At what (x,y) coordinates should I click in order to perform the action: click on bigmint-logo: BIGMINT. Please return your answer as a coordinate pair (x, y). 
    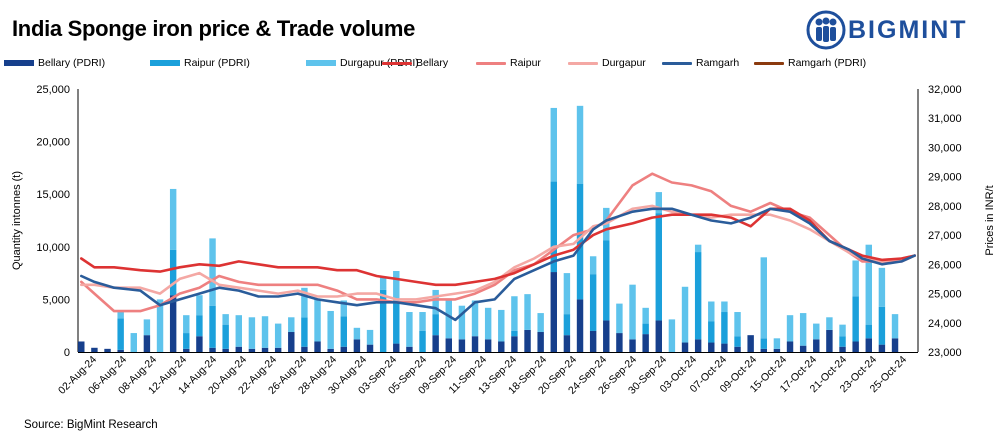
    Looking at the image, I should click on (901, 30).